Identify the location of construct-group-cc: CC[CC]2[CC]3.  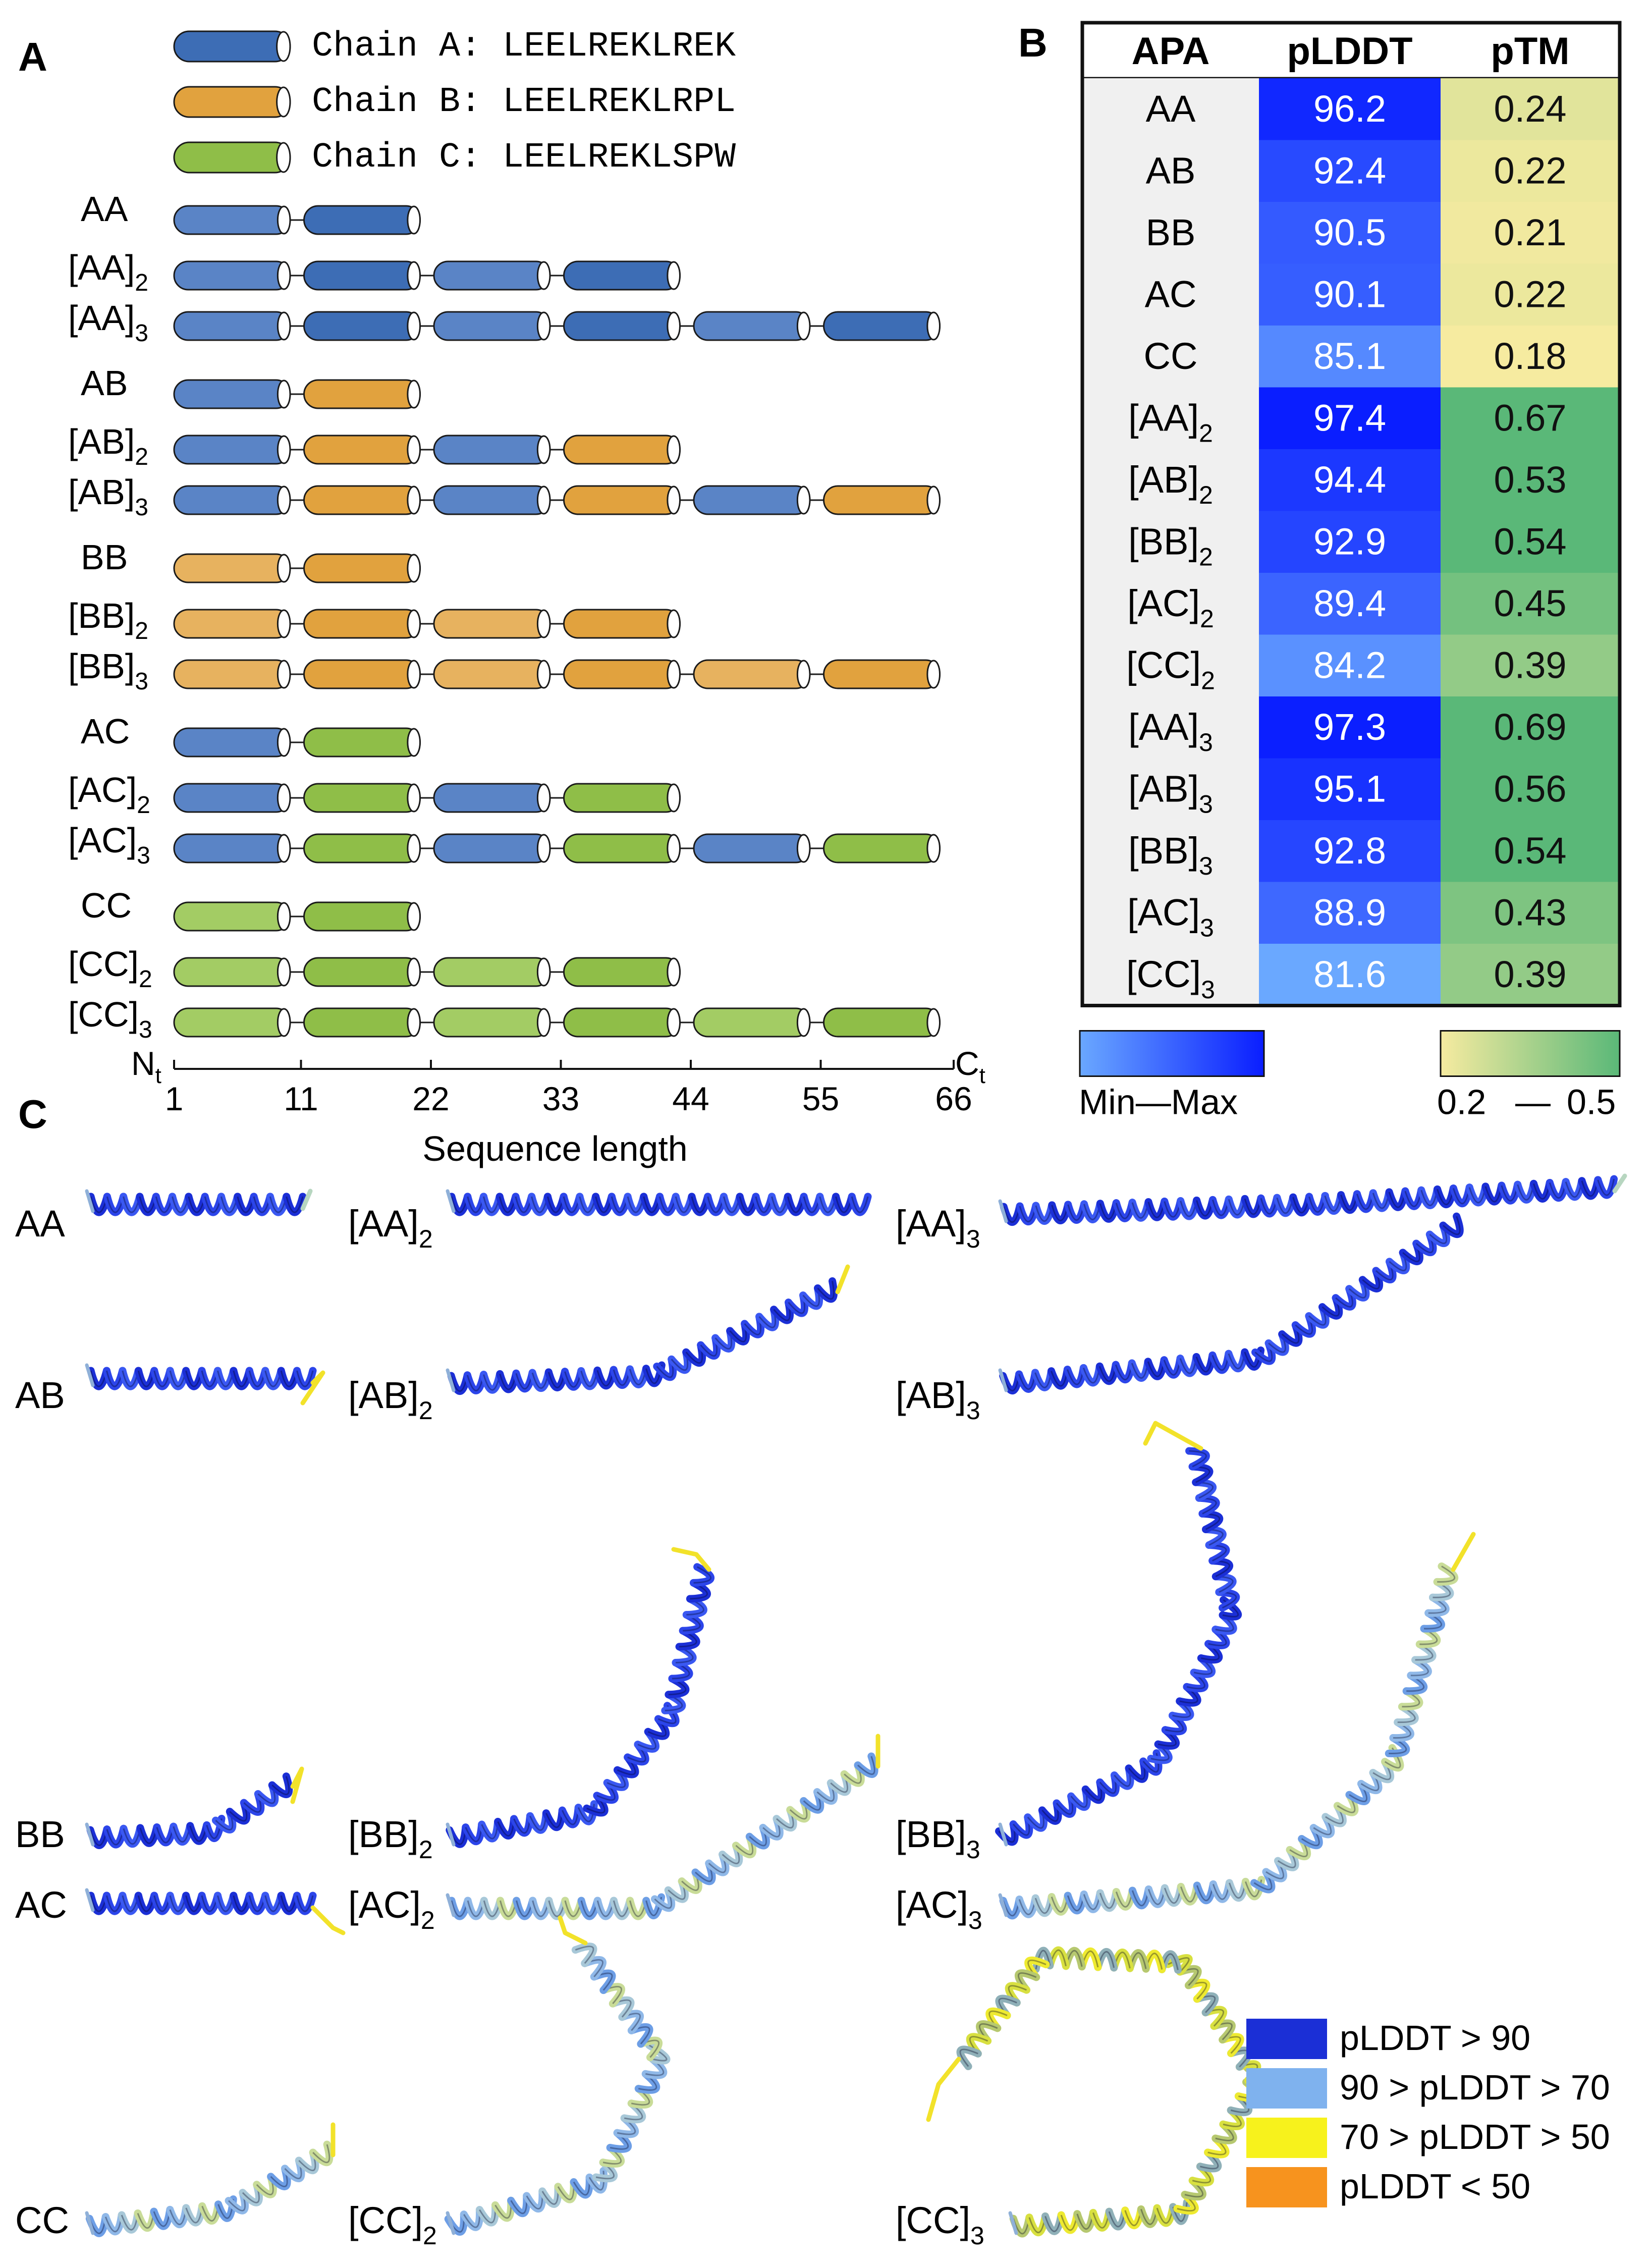
(504, 964).